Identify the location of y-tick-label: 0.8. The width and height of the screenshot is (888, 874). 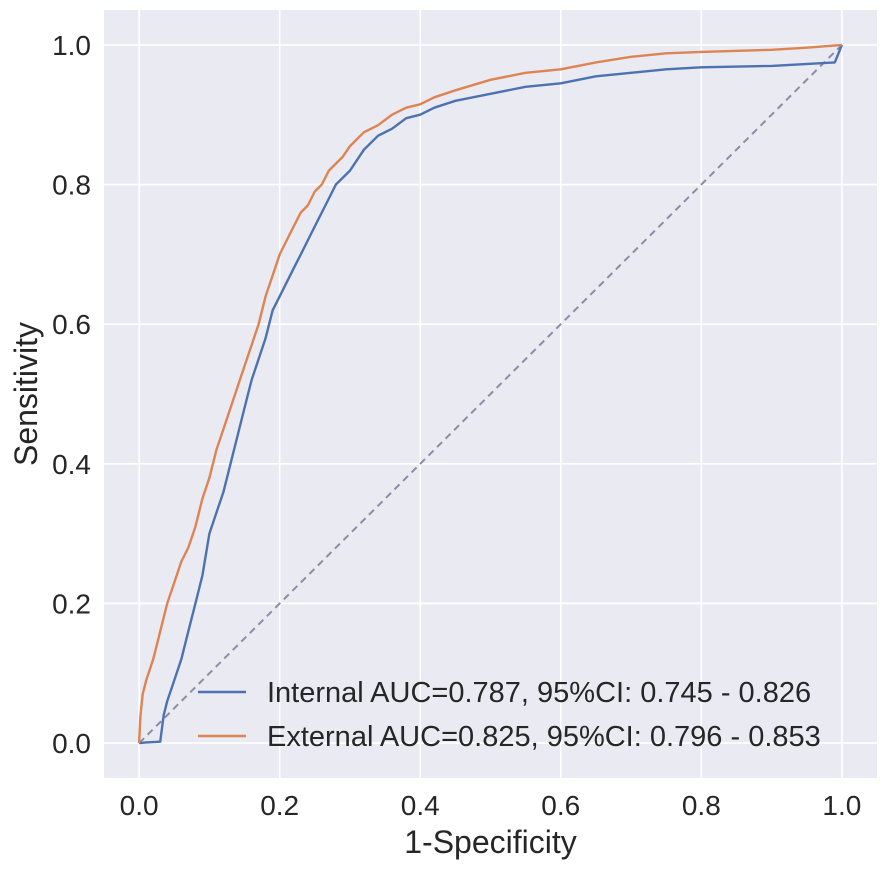
(71, 185).